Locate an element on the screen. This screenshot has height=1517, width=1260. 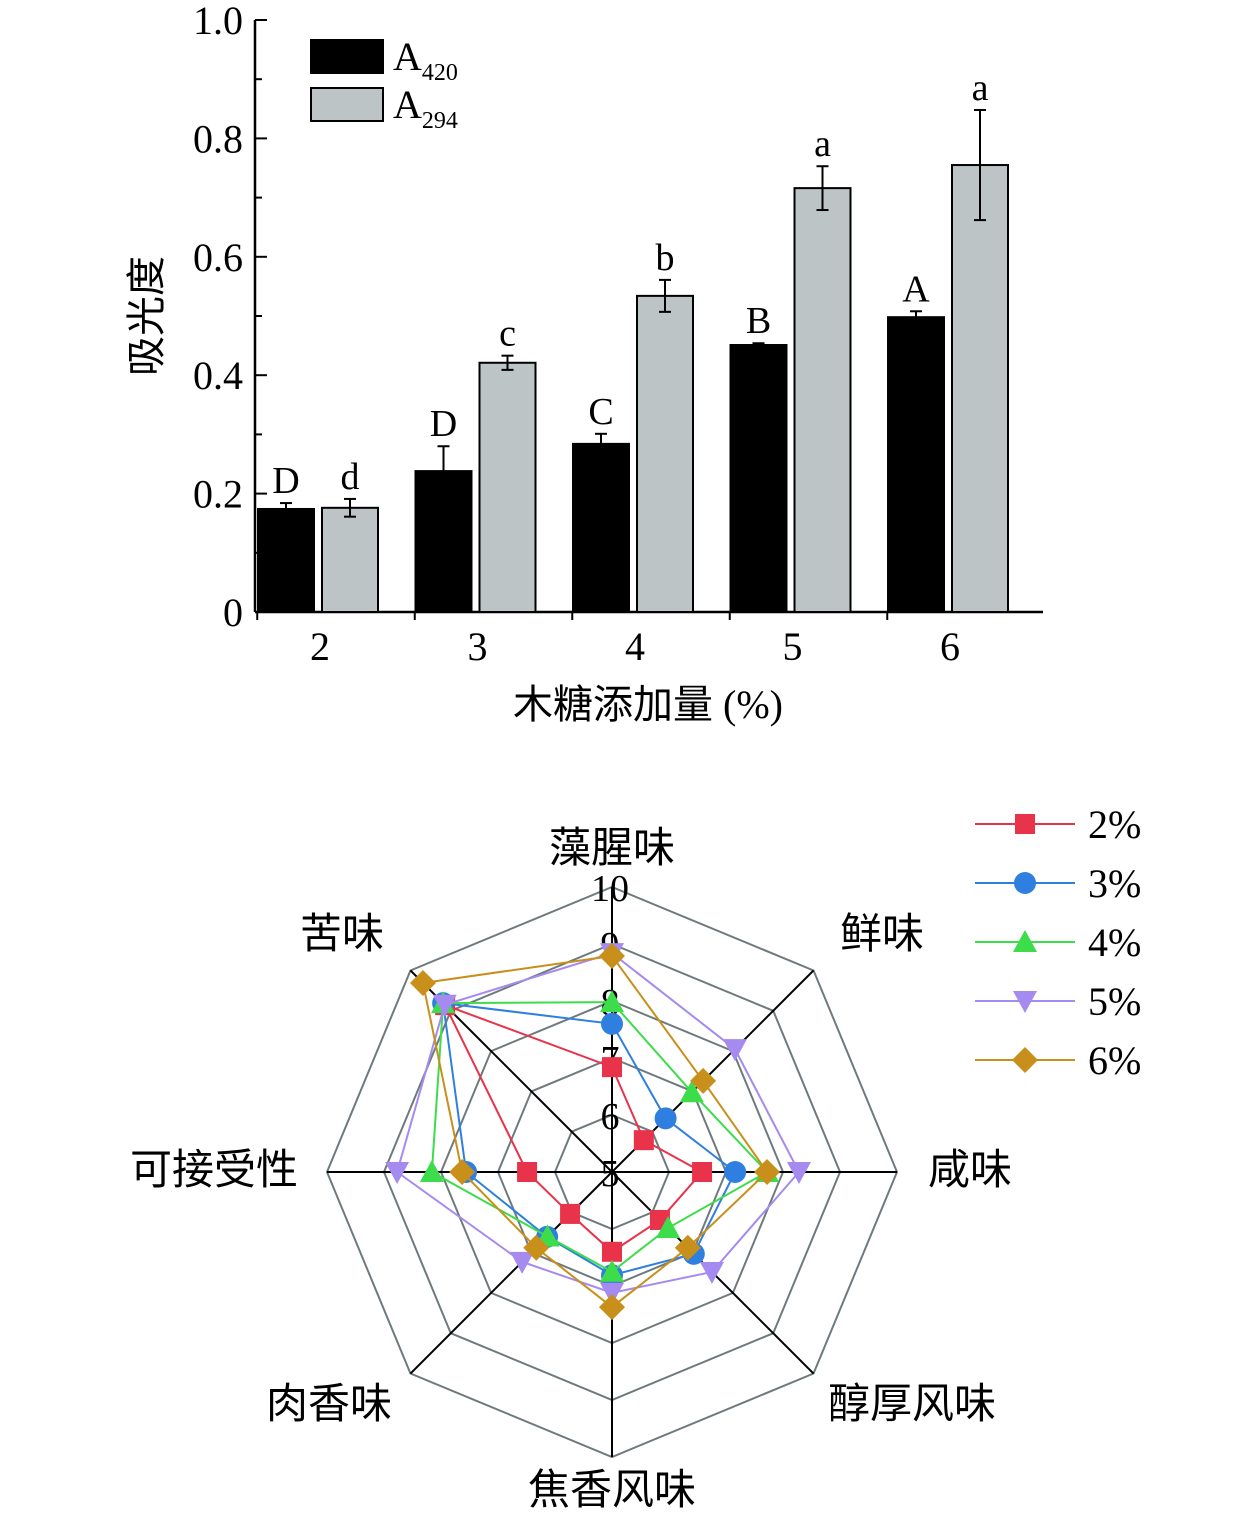
axis-label: 藻腥味 is located at coordinates (612, 849).